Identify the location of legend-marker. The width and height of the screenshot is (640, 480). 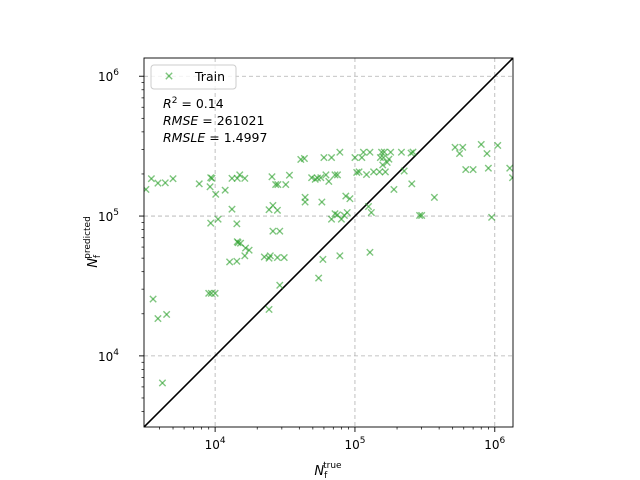
(169, 76).